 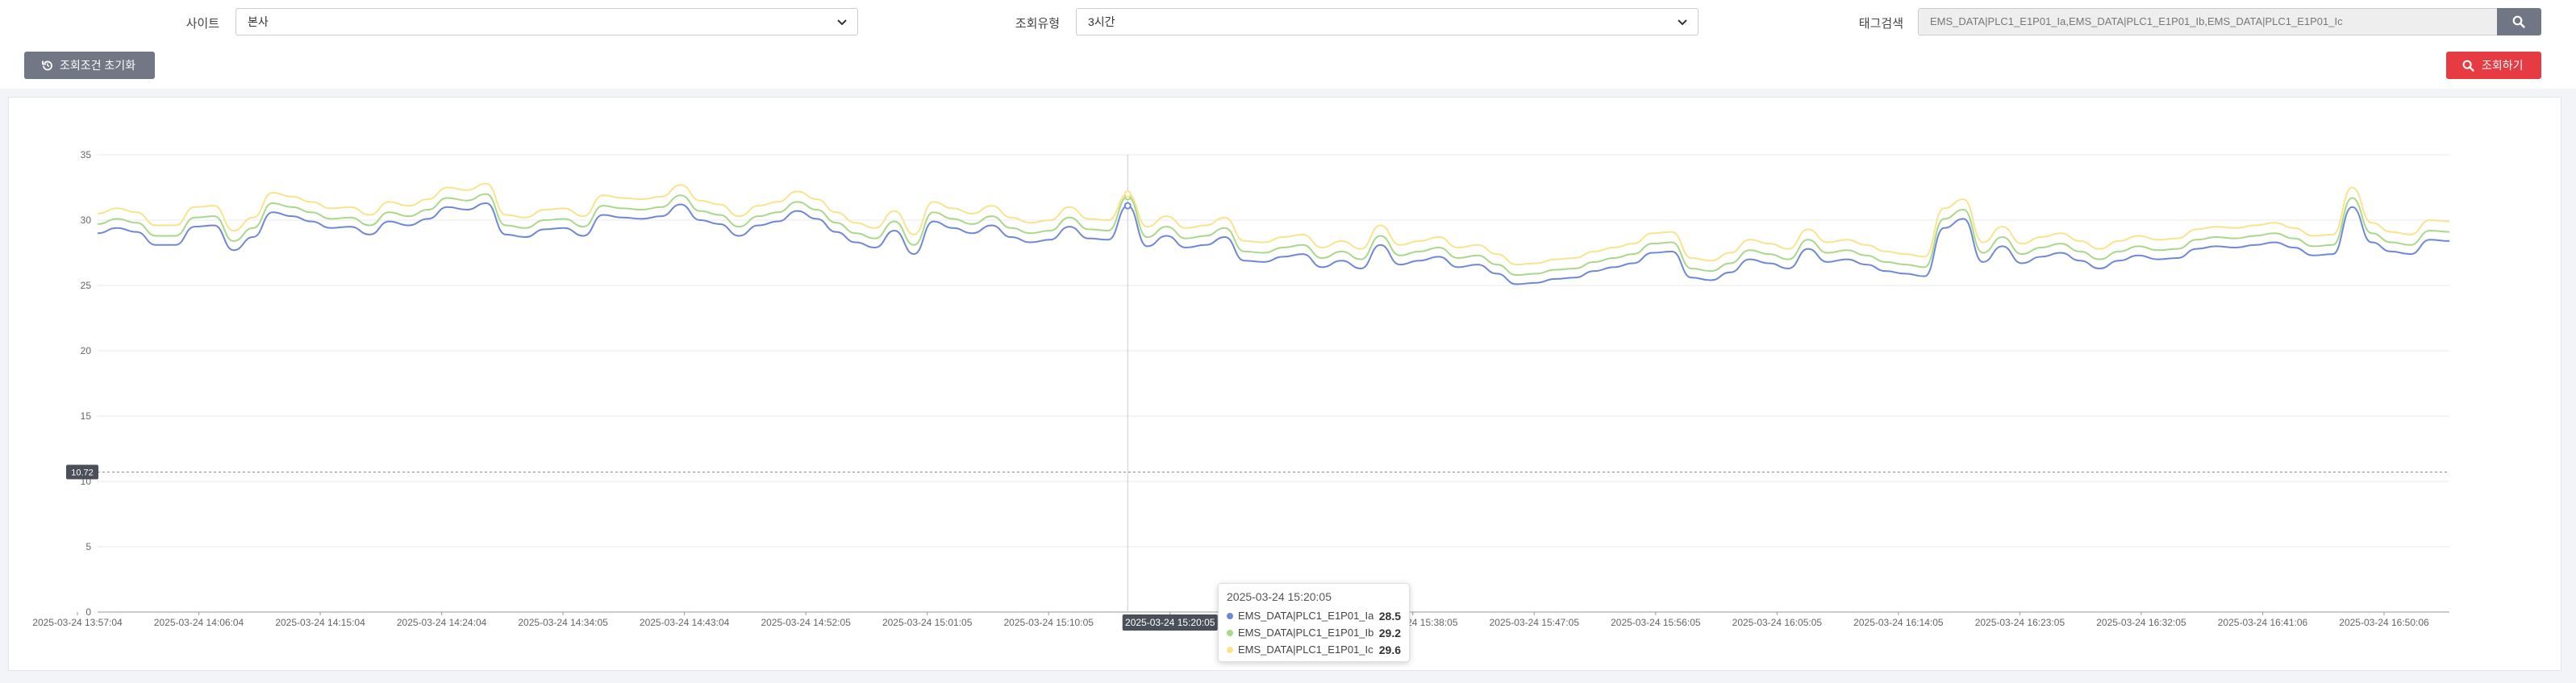 I want to click on x-tick-label: 2025-03-24 15:47:05, so click(x=1535, y=622).